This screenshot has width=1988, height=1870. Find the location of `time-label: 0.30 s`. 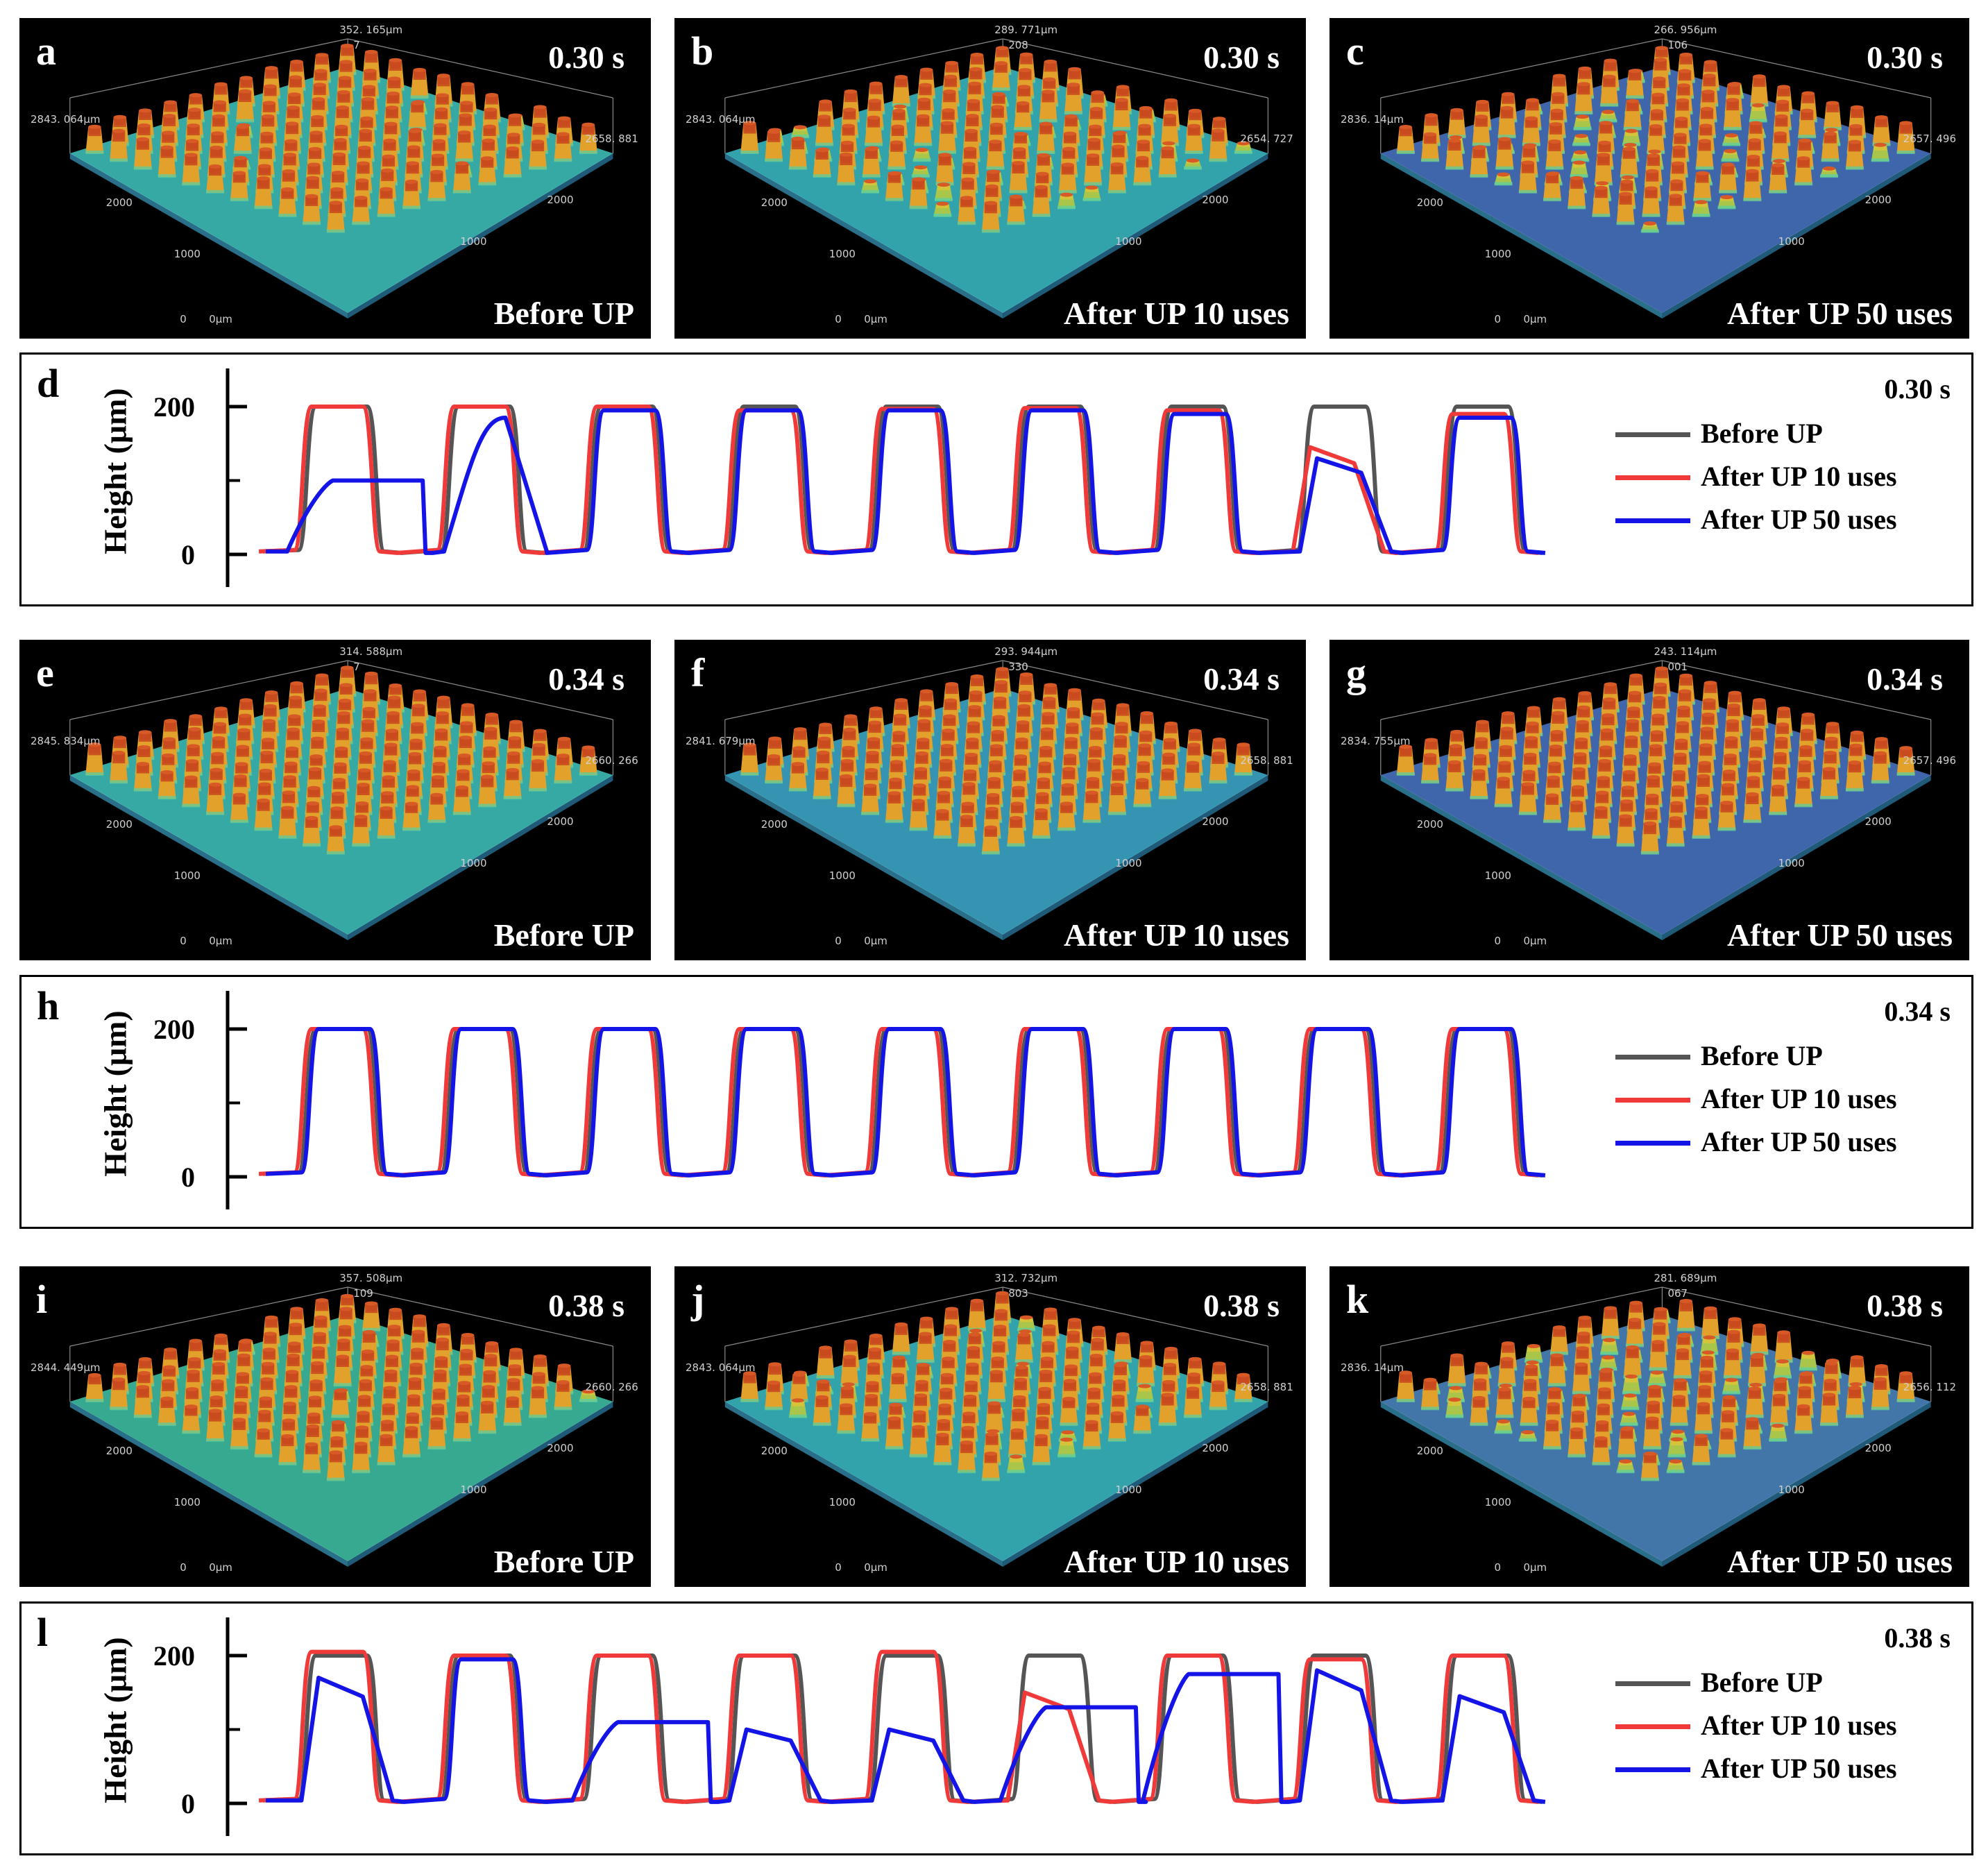

time-label: 0.30 s is located at coordinates (1918, 389).